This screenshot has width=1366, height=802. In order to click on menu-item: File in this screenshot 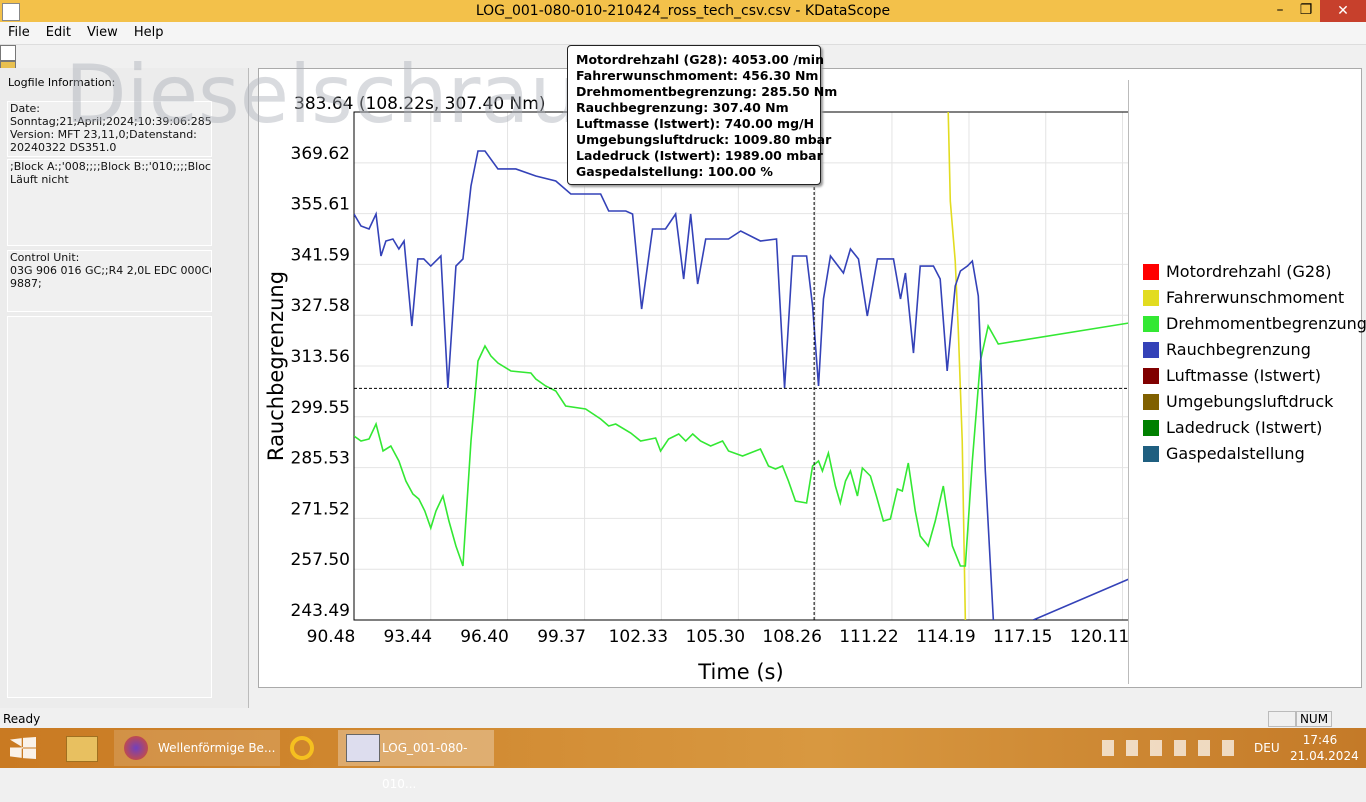, I will do `click(19, 32)`.